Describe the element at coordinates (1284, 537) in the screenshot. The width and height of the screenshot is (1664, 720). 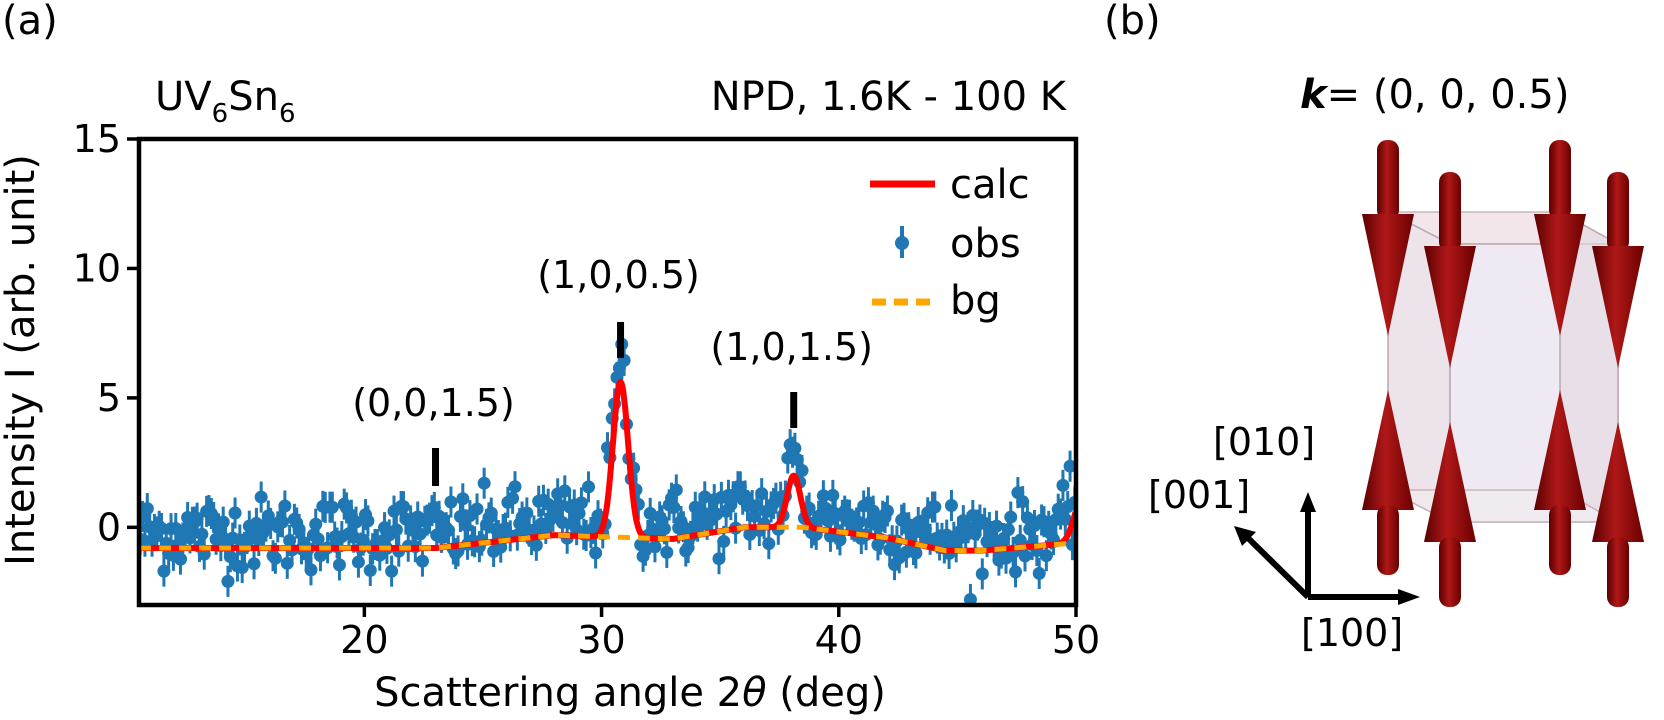
I see `crystal-axes: [010] [001] [100]` at that location.